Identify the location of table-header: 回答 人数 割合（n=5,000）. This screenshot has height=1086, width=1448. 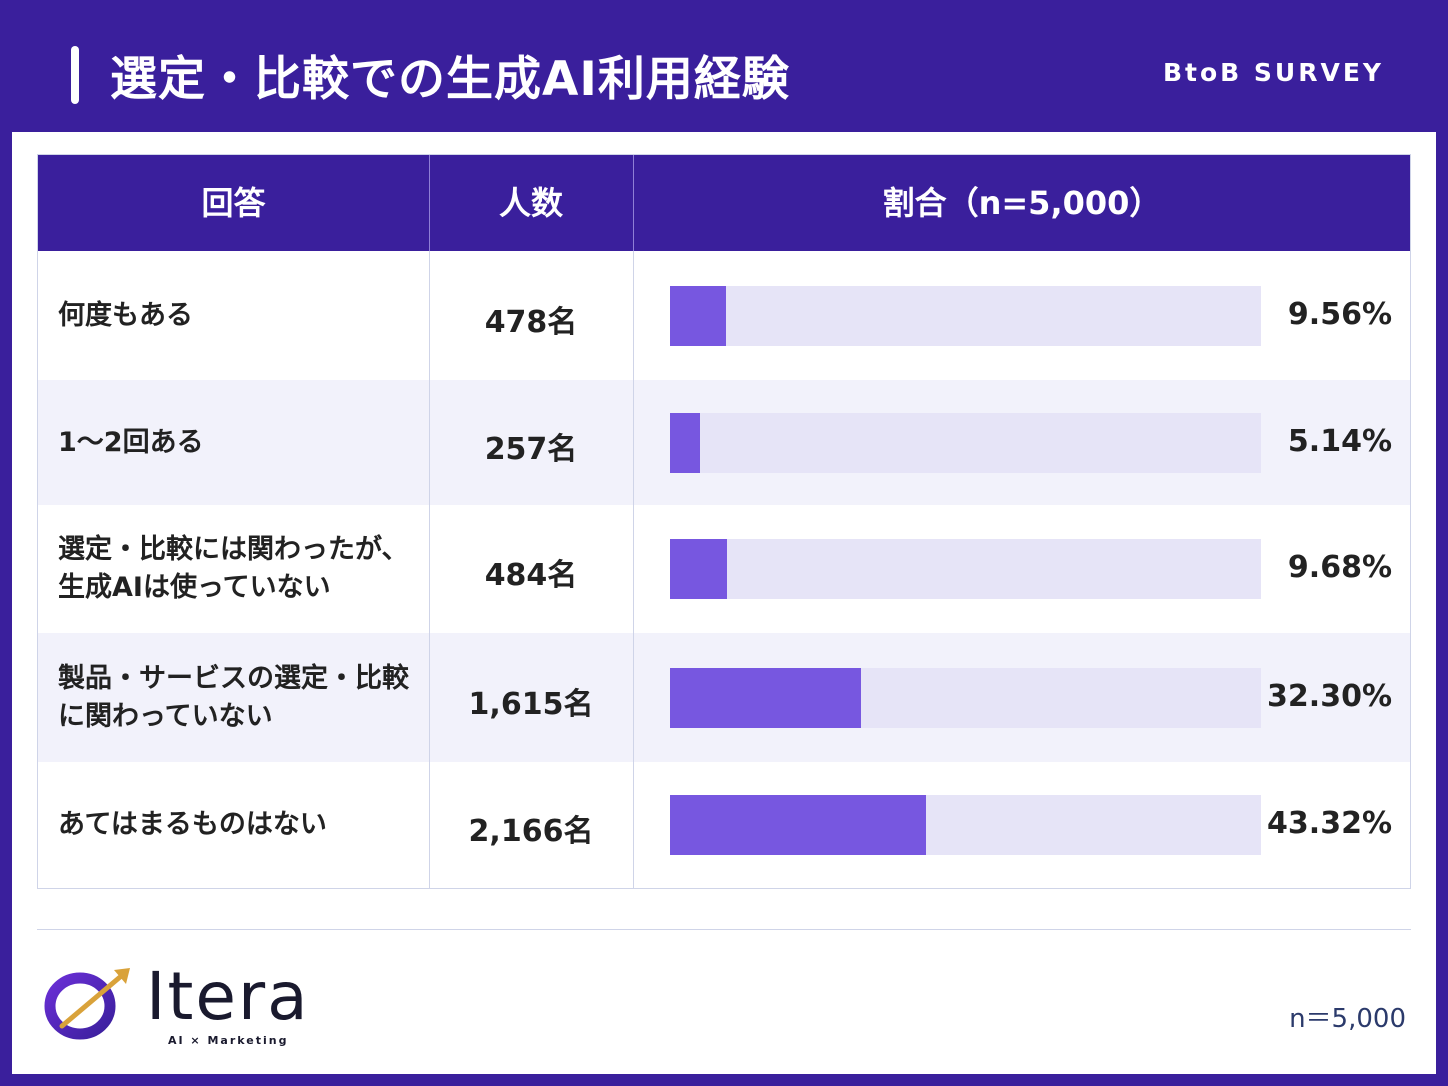
(724, 203).